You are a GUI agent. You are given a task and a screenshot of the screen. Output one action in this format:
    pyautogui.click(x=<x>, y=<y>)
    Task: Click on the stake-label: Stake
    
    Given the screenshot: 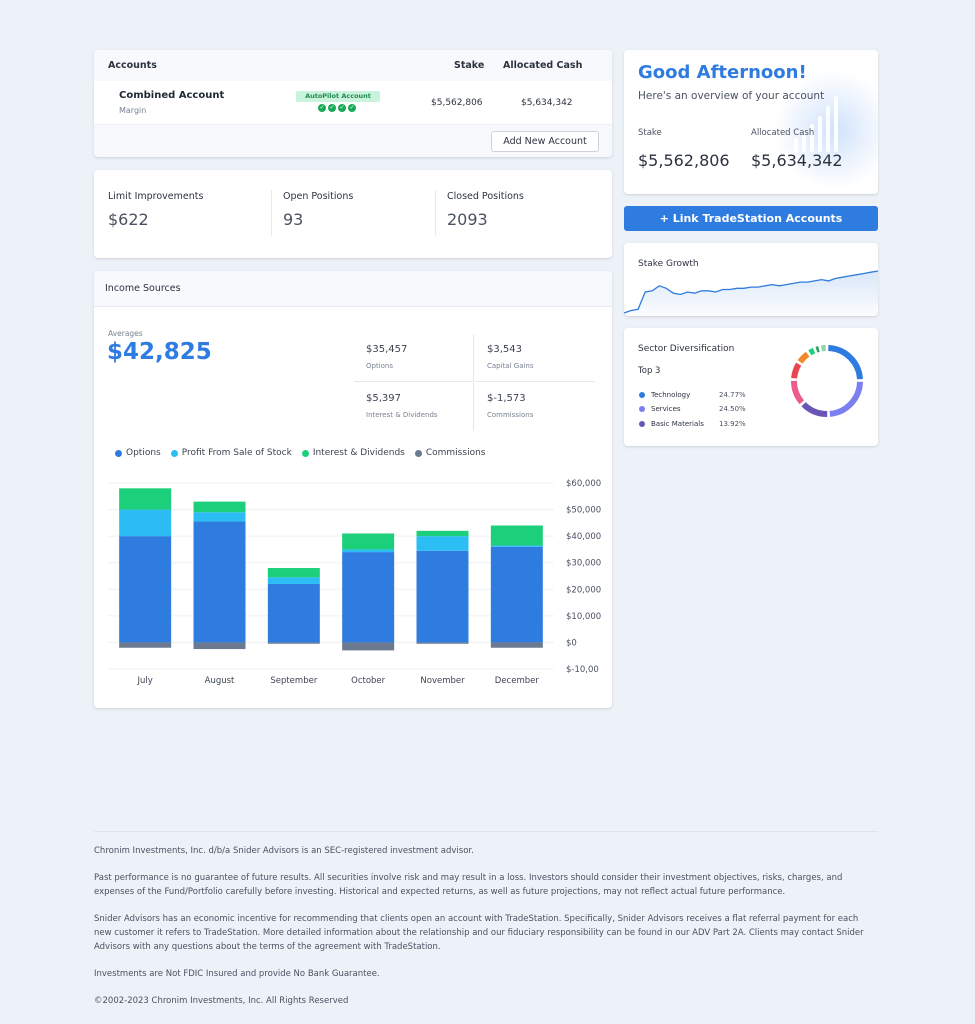 What is the action you would take?
    pyautogui.click(x=650, y=133)
    